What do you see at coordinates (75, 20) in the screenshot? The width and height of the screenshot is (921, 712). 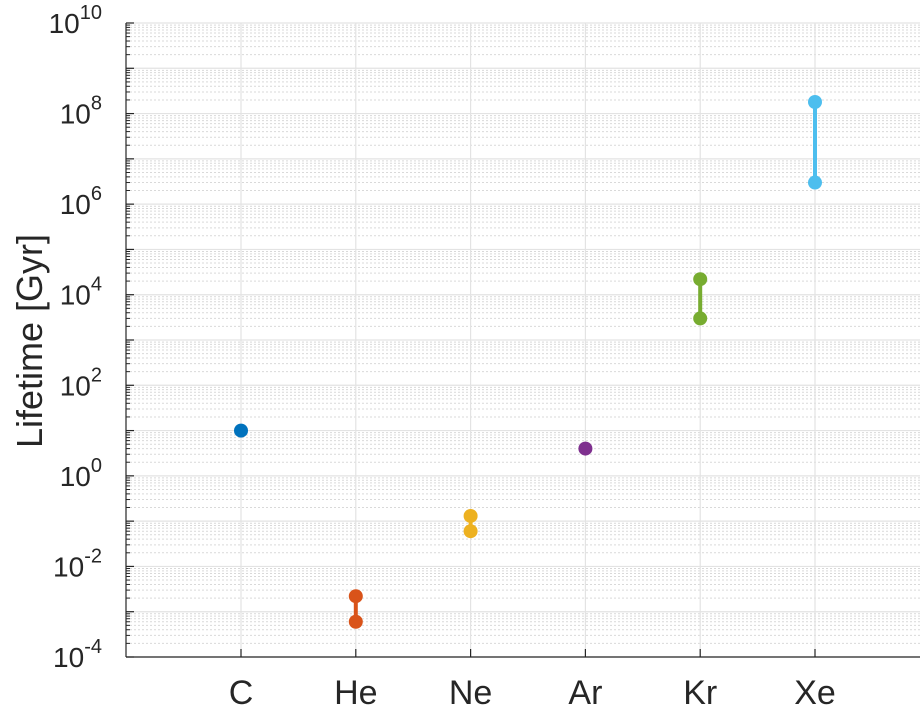 I see `y-tick-label: 10¹⁰` at bounding box center [75, 20].